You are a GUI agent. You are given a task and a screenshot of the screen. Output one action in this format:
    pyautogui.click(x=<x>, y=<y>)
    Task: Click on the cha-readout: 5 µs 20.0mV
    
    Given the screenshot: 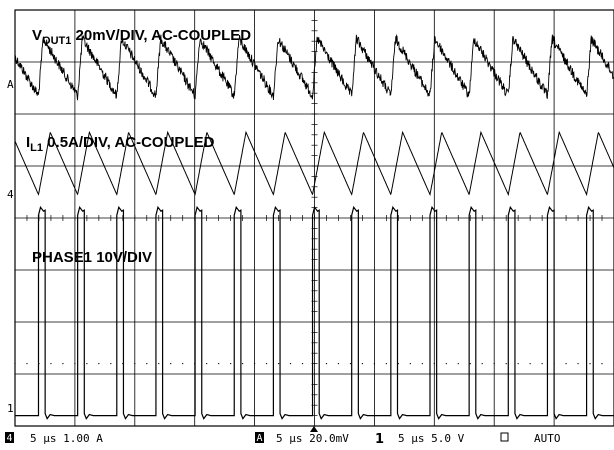 What is the action you would take?
    pyautogui.click(x=312, y=438)
    